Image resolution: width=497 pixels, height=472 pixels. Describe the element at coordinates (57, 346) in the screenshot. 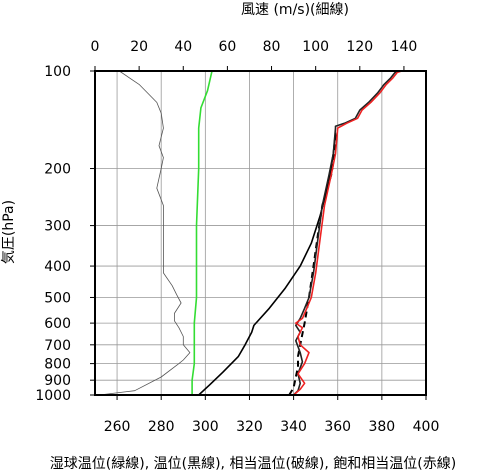

I see `y-tick-label: 700` at that location.